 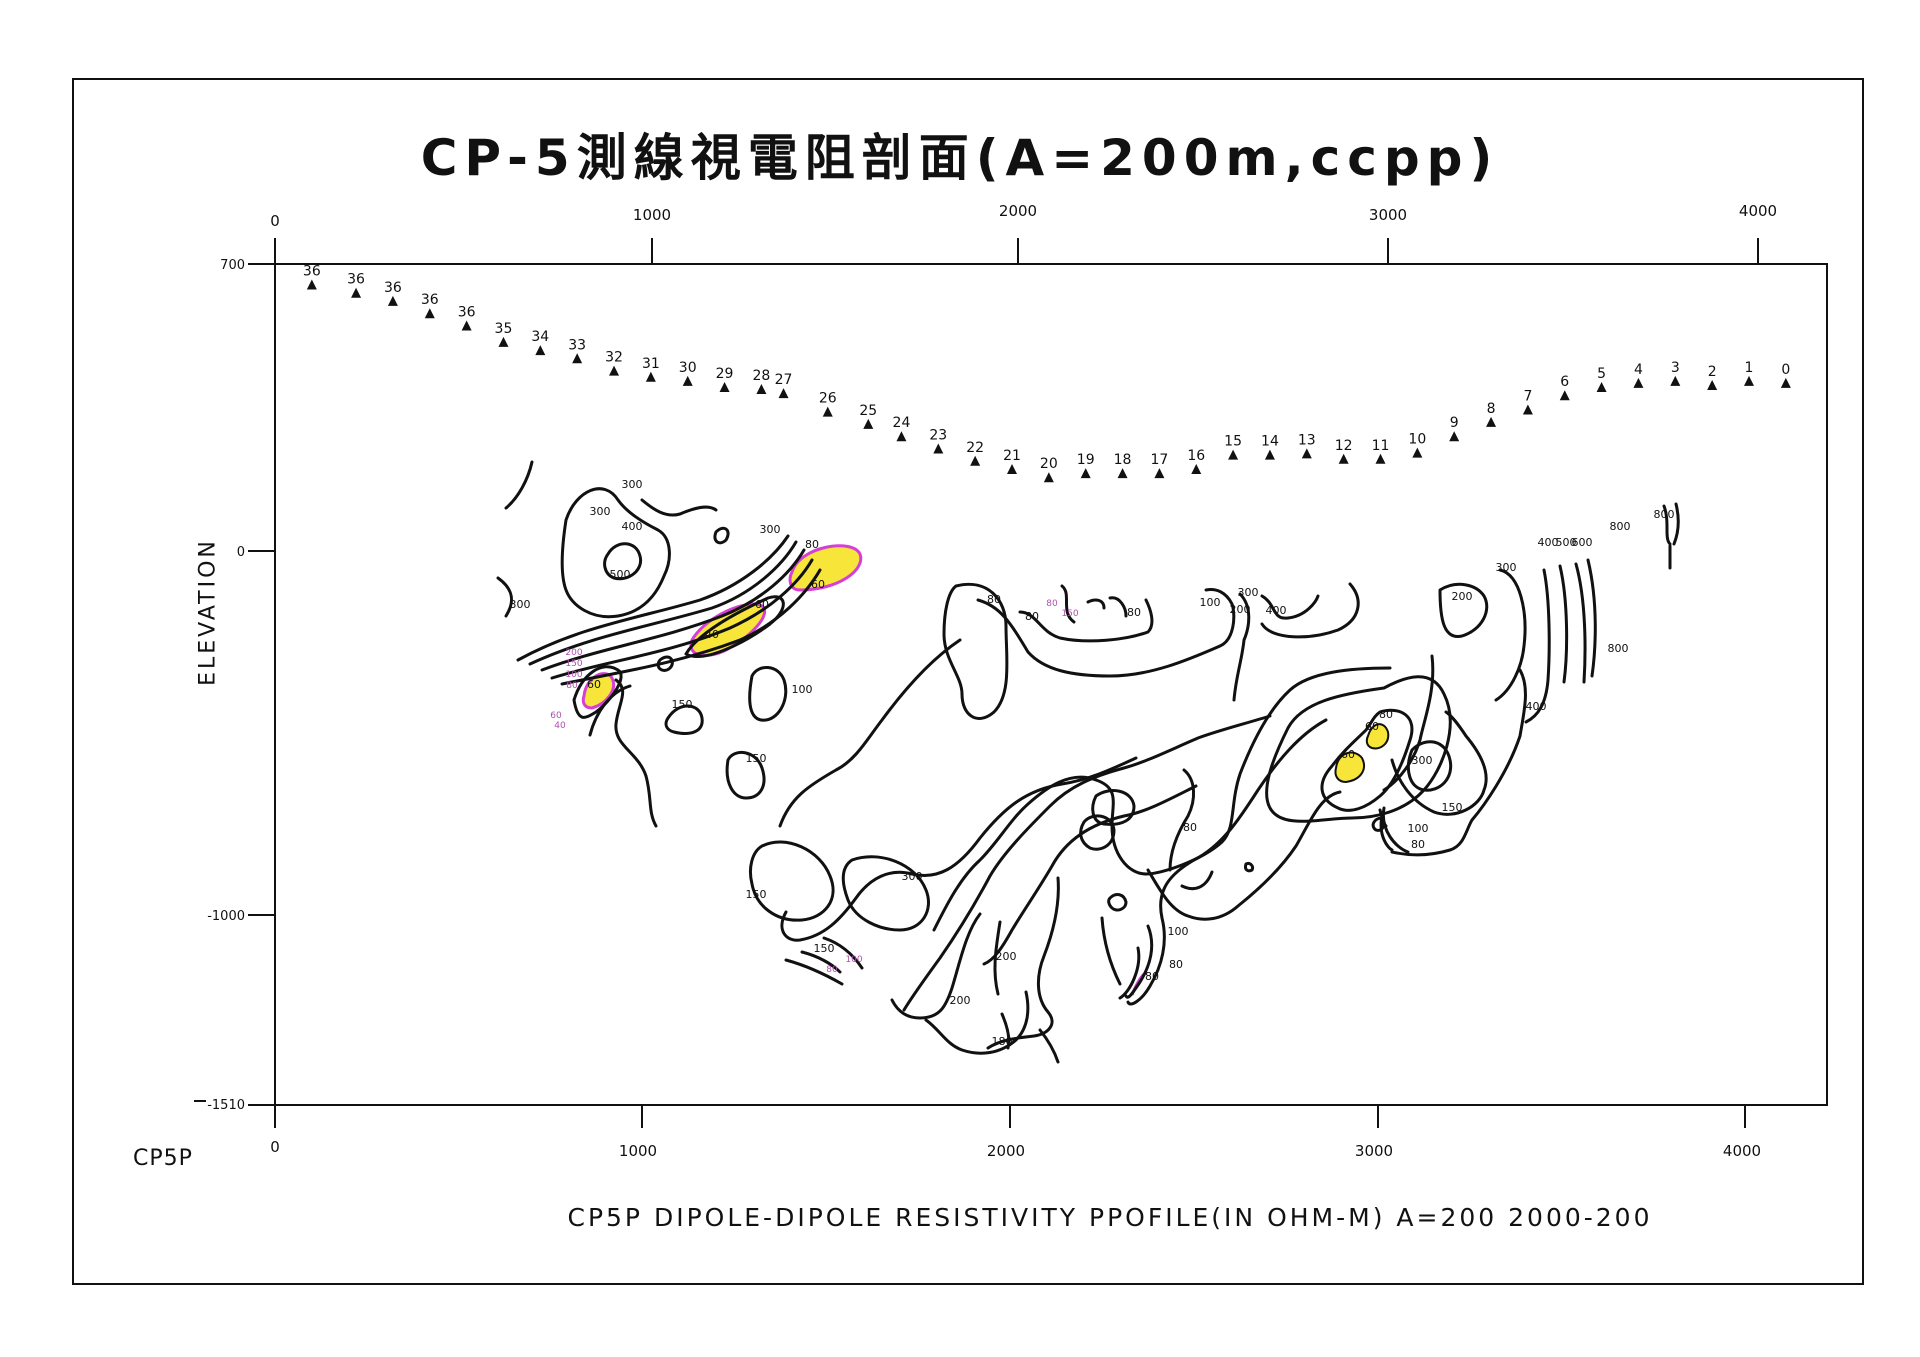 I want to click on station-label: 5, so click(x=1601, y=374).